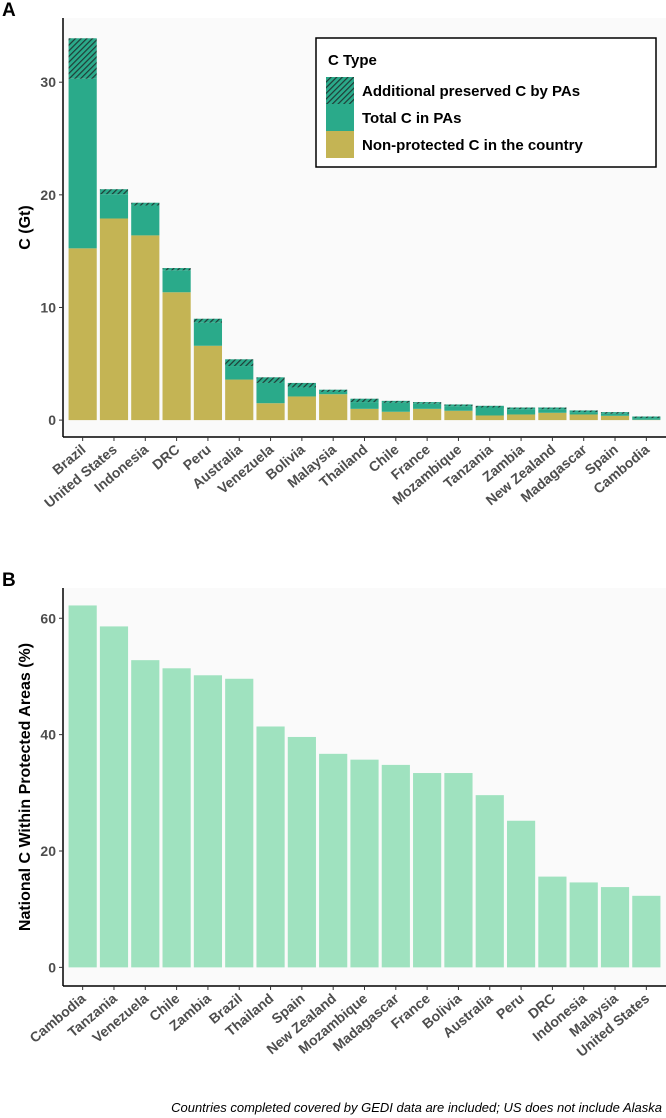 The image size is (666, 1118). I want to click on y-tick-label: 60, so click(48, 618).